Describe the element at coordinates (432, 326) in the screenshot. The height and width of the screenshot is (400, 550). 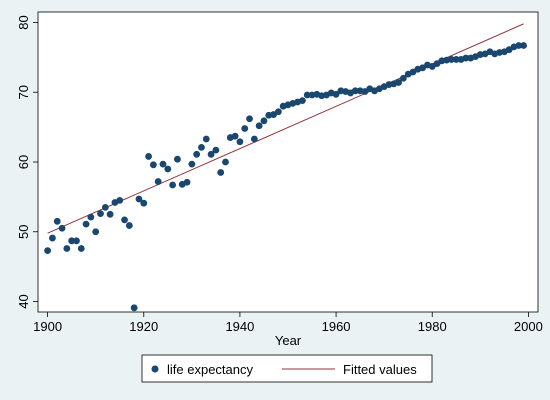
I see `x-tick-label: 1980` at that location.